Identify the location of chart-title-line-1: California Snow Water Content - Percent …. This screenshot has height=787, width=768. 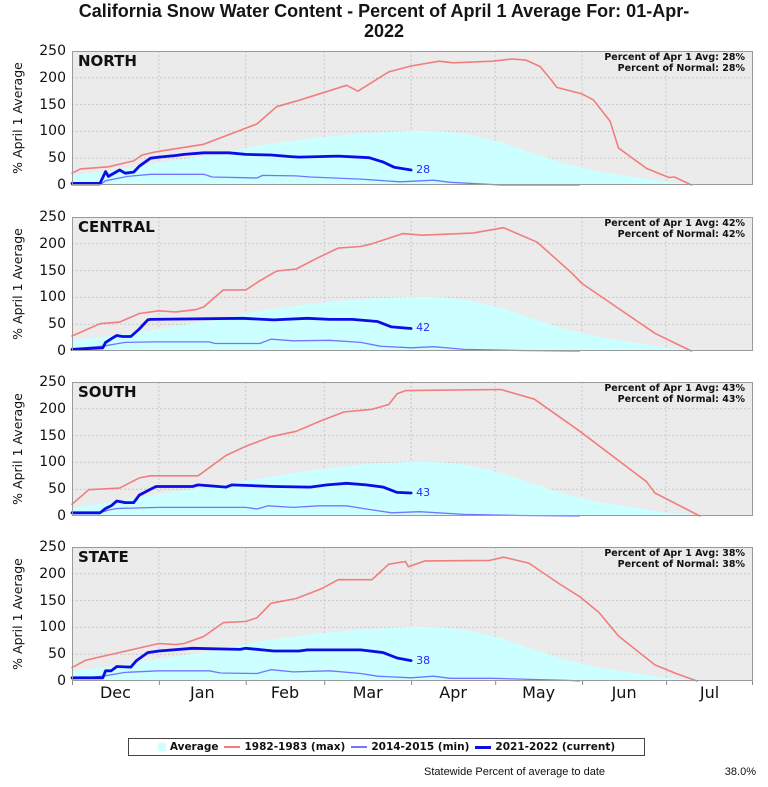
(384, 11).